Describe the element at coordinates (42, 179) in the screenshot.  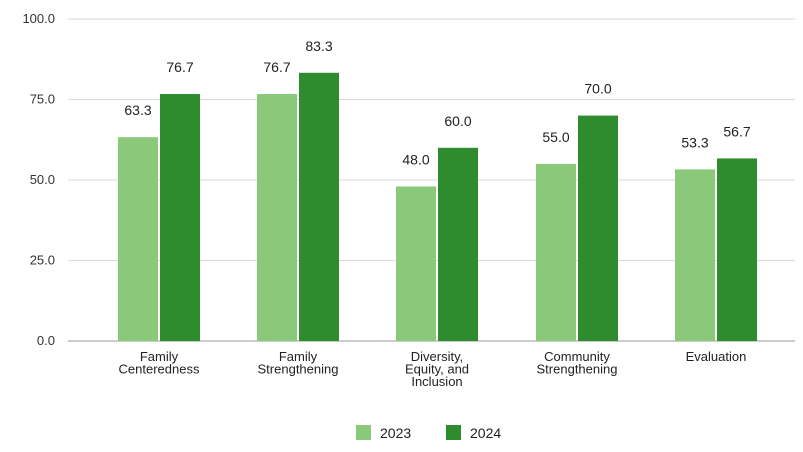
I see `y-tick-label: 50.0` at that location.